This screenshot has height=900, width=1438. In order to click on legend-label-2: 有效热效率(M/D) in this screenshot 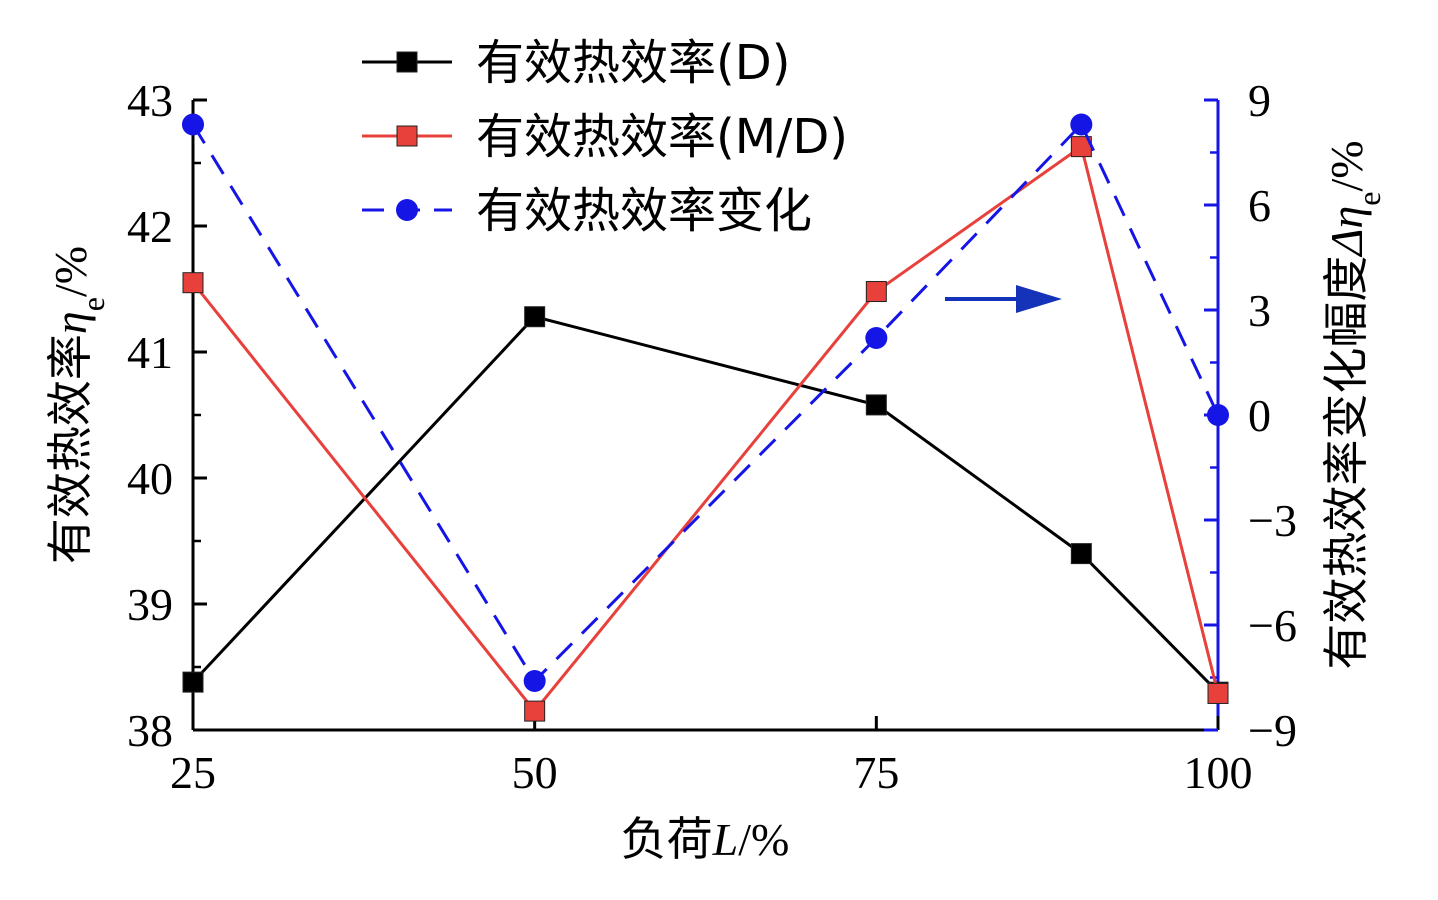, I will do `click(662, 137)`.